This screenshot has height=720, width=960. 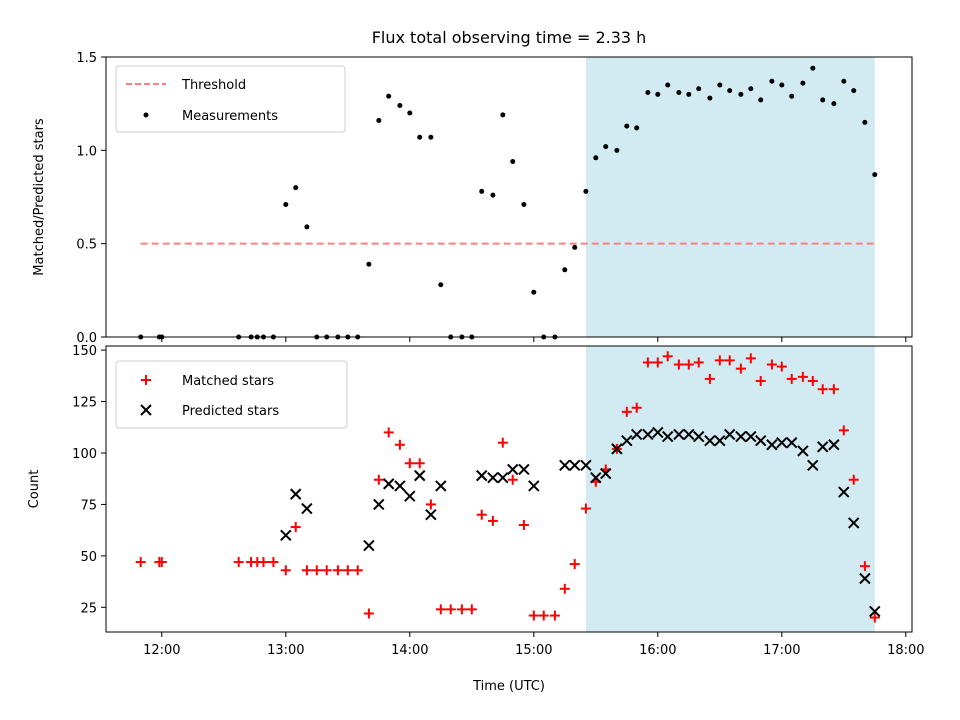 I want to click on matched-legend-label: Matched stars, so click(x=228, y=381).